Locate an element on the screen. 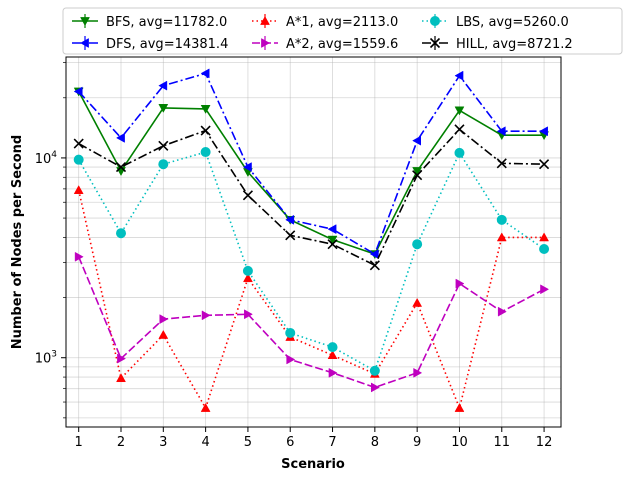  x-tick-label: 9 is located at coordinates (417, 442).